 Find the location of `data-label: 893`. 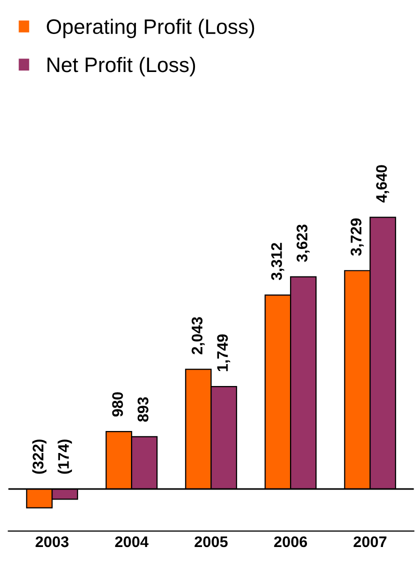

data-label: 893 is located at coordinates (143, 409).